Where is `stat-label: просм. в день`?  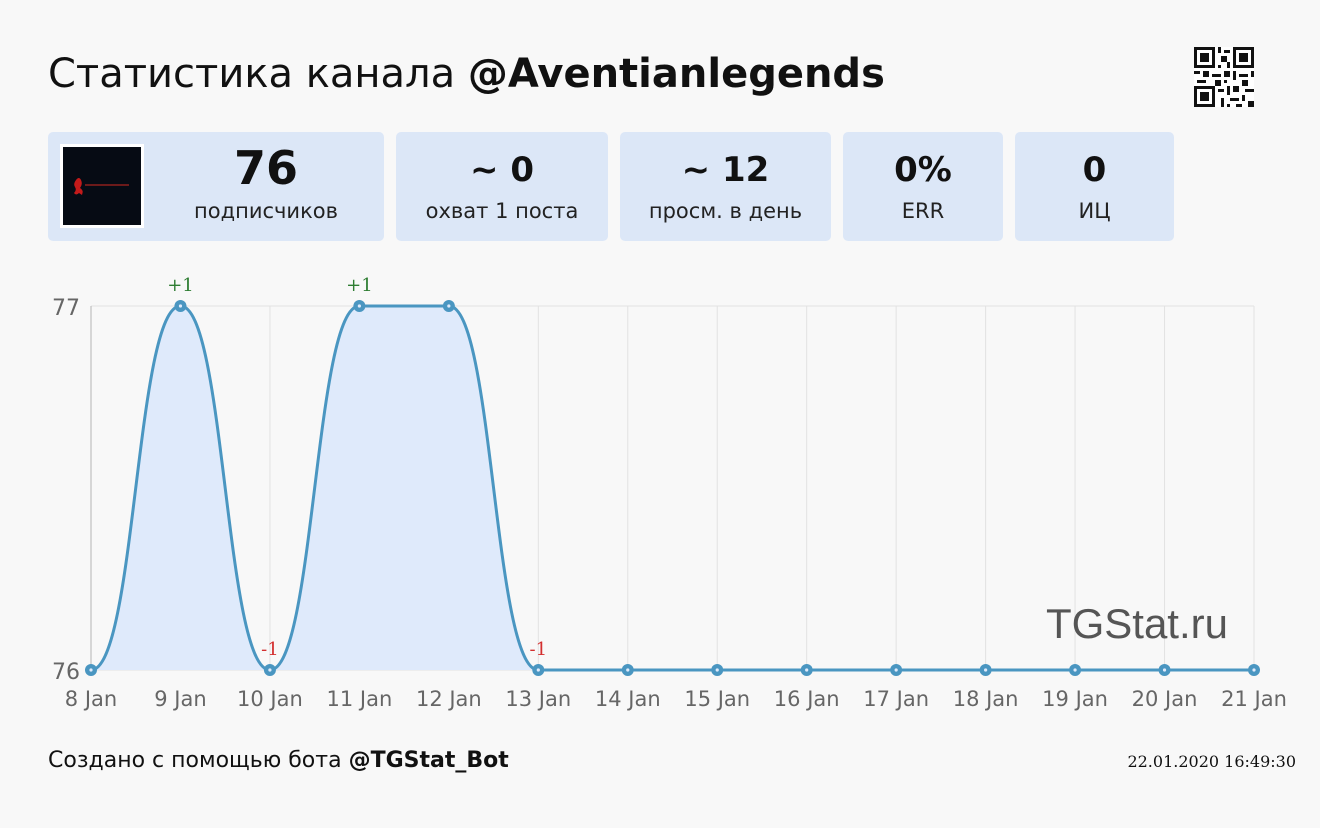 stat-label: просм. в день is located at coordinates (725, 211).